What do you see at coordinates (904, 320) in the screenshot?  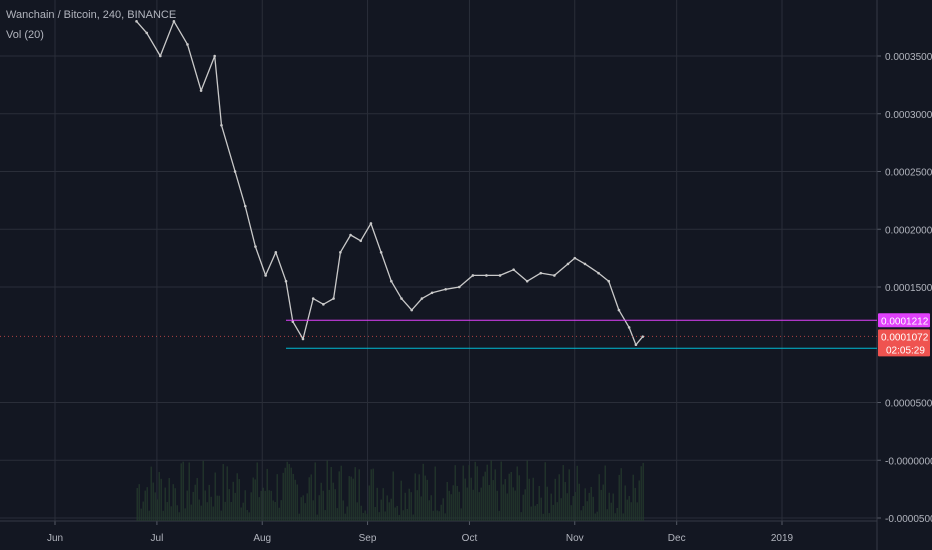 I see `resistance-price-badge` at bounding box center [904, 320].